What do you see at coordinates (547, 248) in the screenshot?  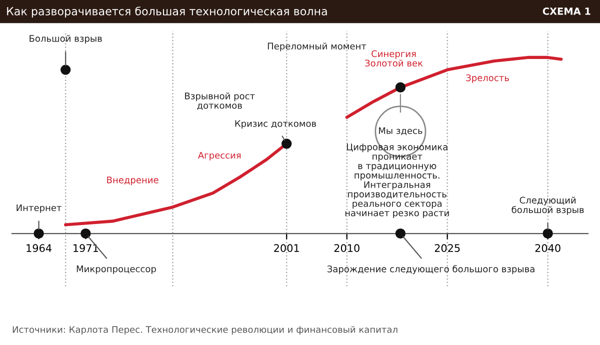 I see `x-tick-label: 2040` at bounding box center [547, 248].